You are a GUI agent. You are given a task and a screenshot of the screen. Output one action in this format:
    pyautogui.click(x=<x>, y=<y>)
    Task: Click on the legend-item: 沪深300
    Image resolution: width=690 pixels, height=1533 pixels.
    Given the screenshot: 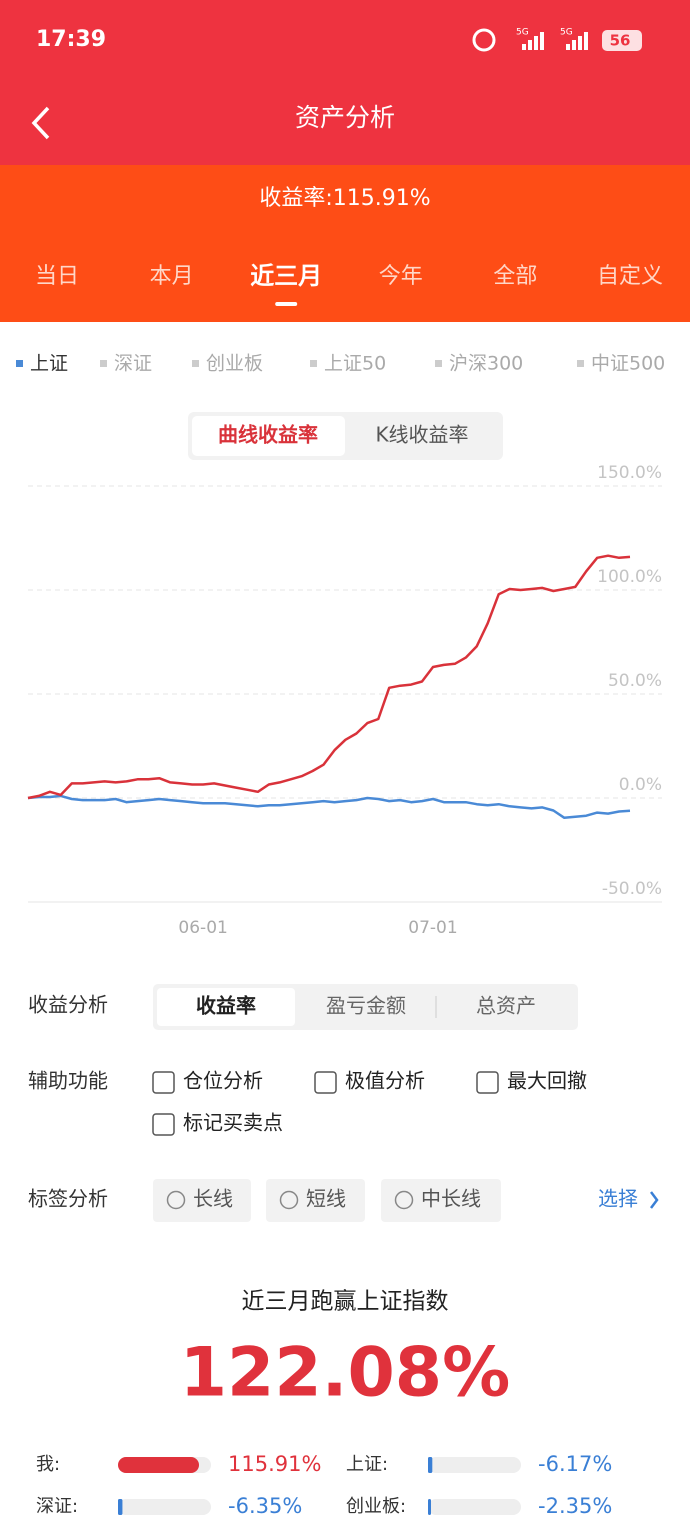 What is the action you would take?
    pyautogui.click(x=486, y=364)
    